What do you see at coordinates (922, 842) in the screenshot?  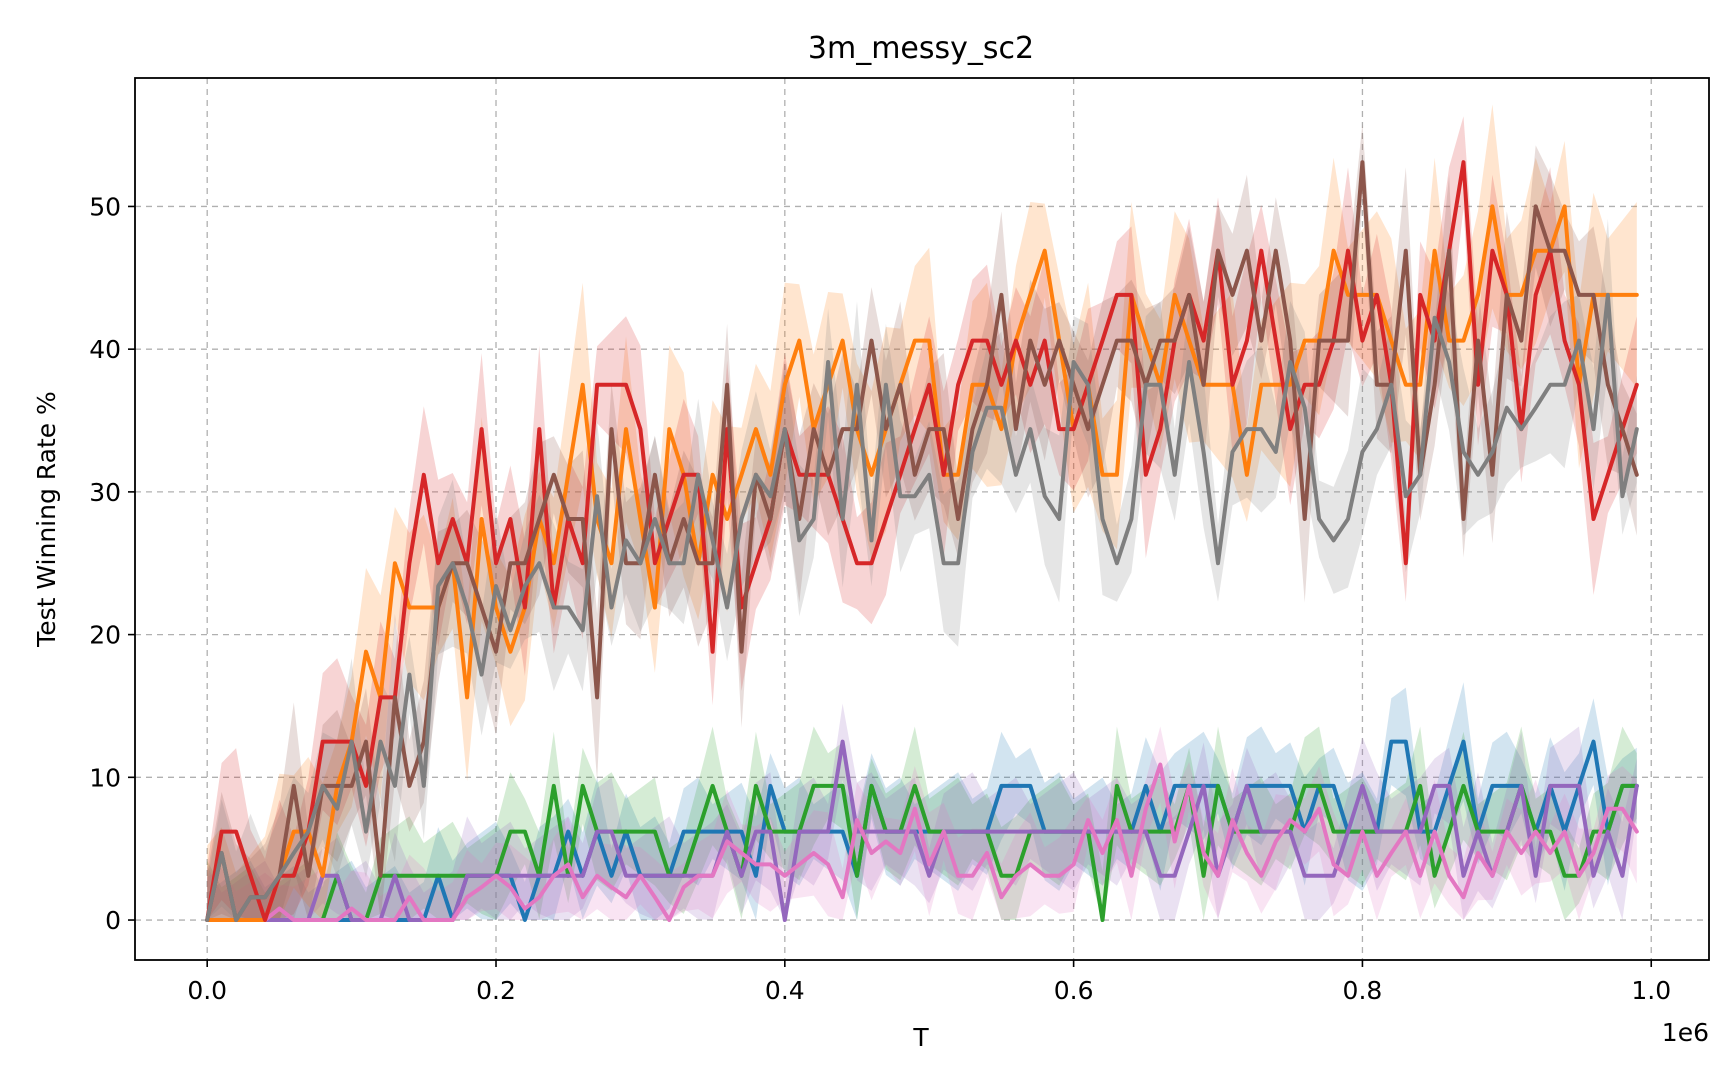 I see `series-line` at bounding box center [922, 842].